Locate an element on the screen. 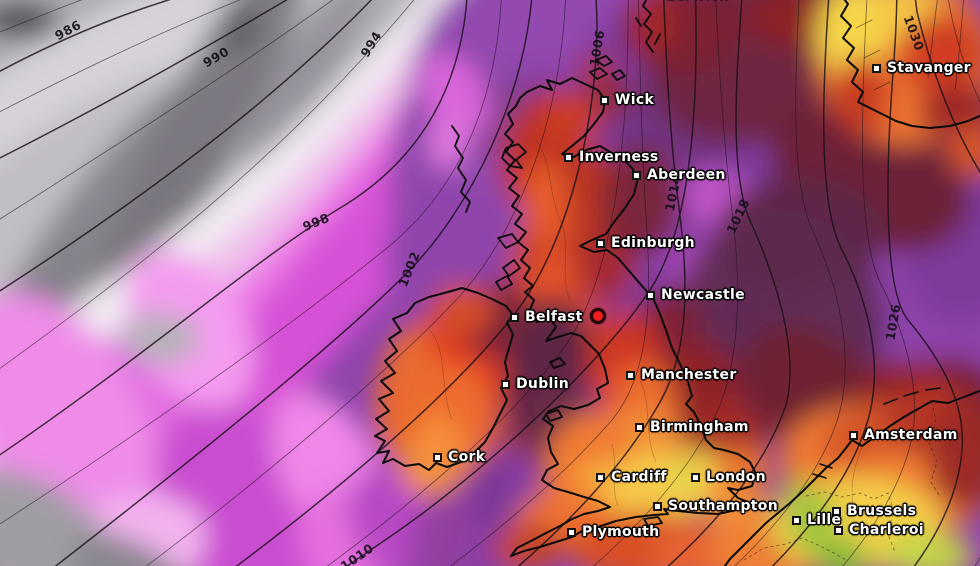 The width and height of the screenshot is (980, 566). city-label-stavanger: Stavanger is located at coordinates (921, 68).